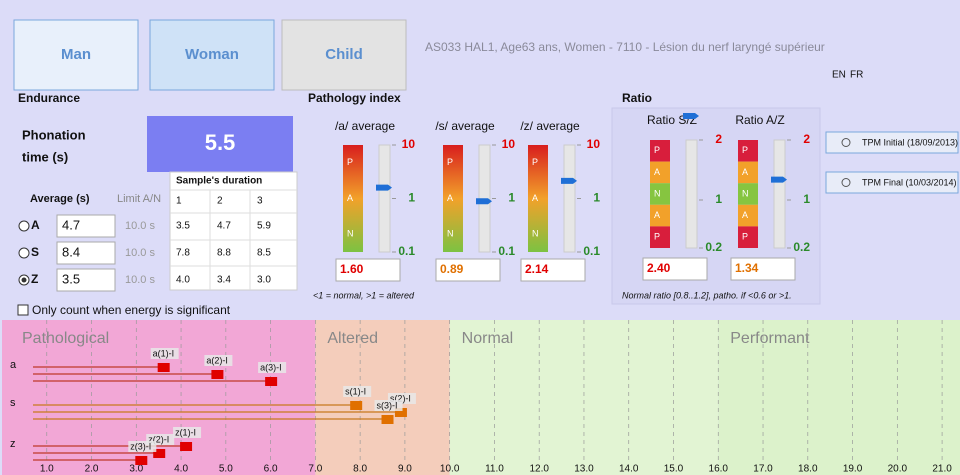  What do you see at coordinates (183, 280) in the screenshot?
I see `table-cell: 4.0` at bounding box center [183, 280].